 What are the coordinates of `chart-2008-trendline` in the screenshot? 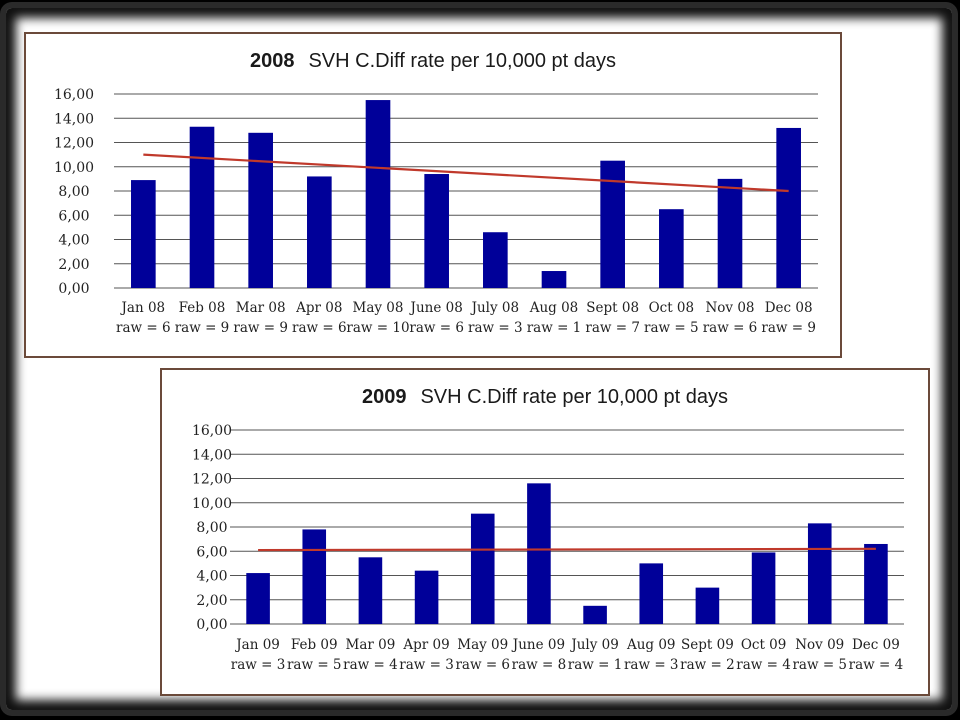 It's located at (466, 173).